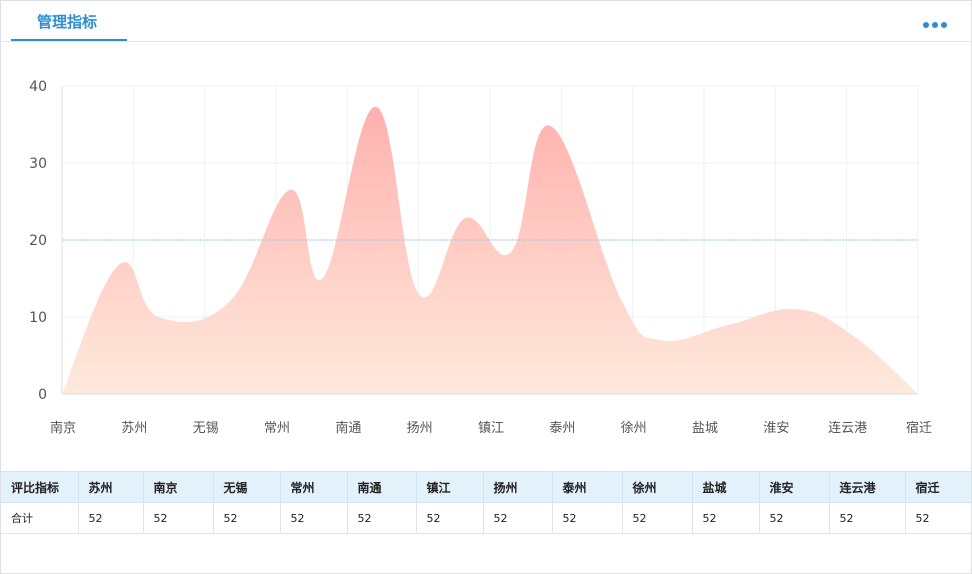 The image size is (972, 574). What do you see at coordinates (867, 487) in the screenshot?
I see `column-header-city: 连云港` at bounding box center [867, 487].